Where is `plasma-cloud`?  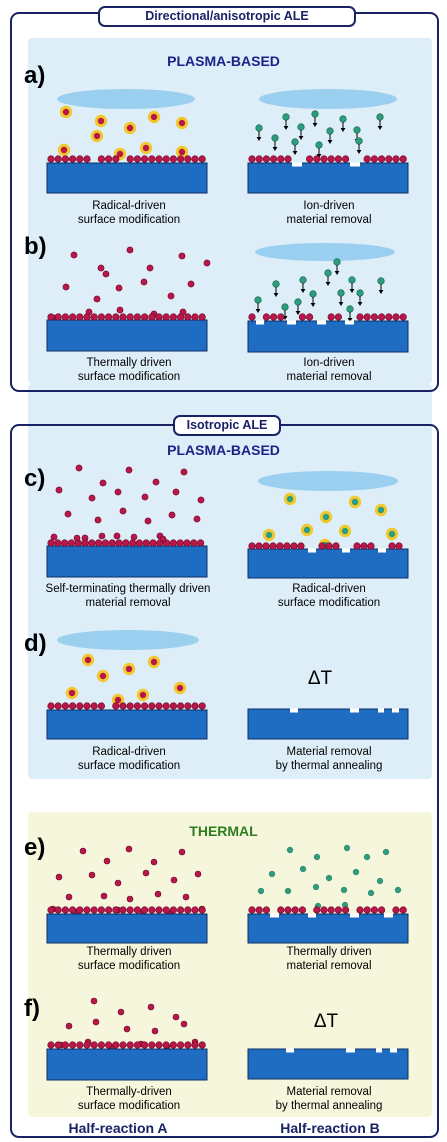 plasma-cloud is located at coordinates (126, 99).